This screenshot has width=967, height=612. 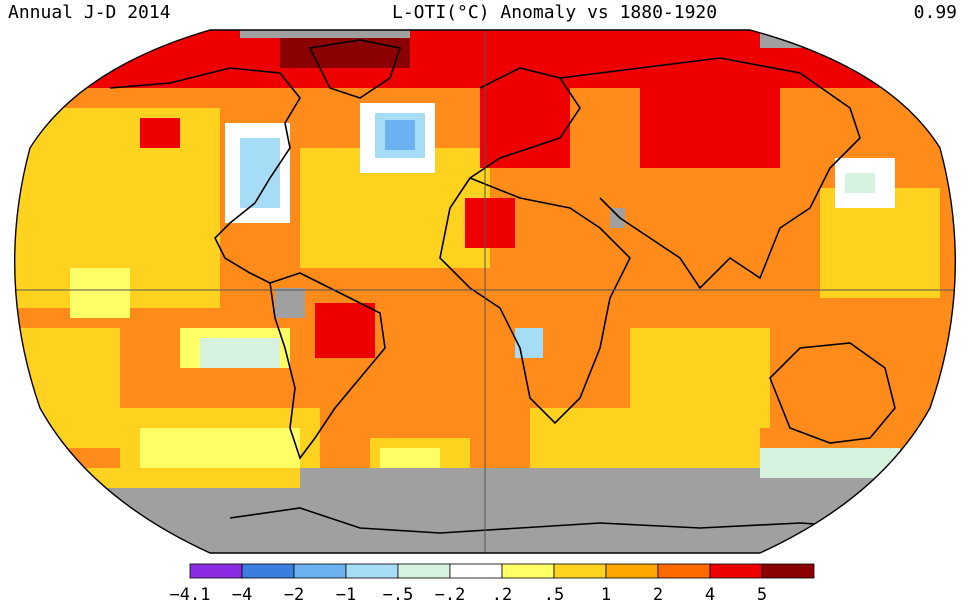 I want to click on legend-label: .5, so click(x=554, y=595).